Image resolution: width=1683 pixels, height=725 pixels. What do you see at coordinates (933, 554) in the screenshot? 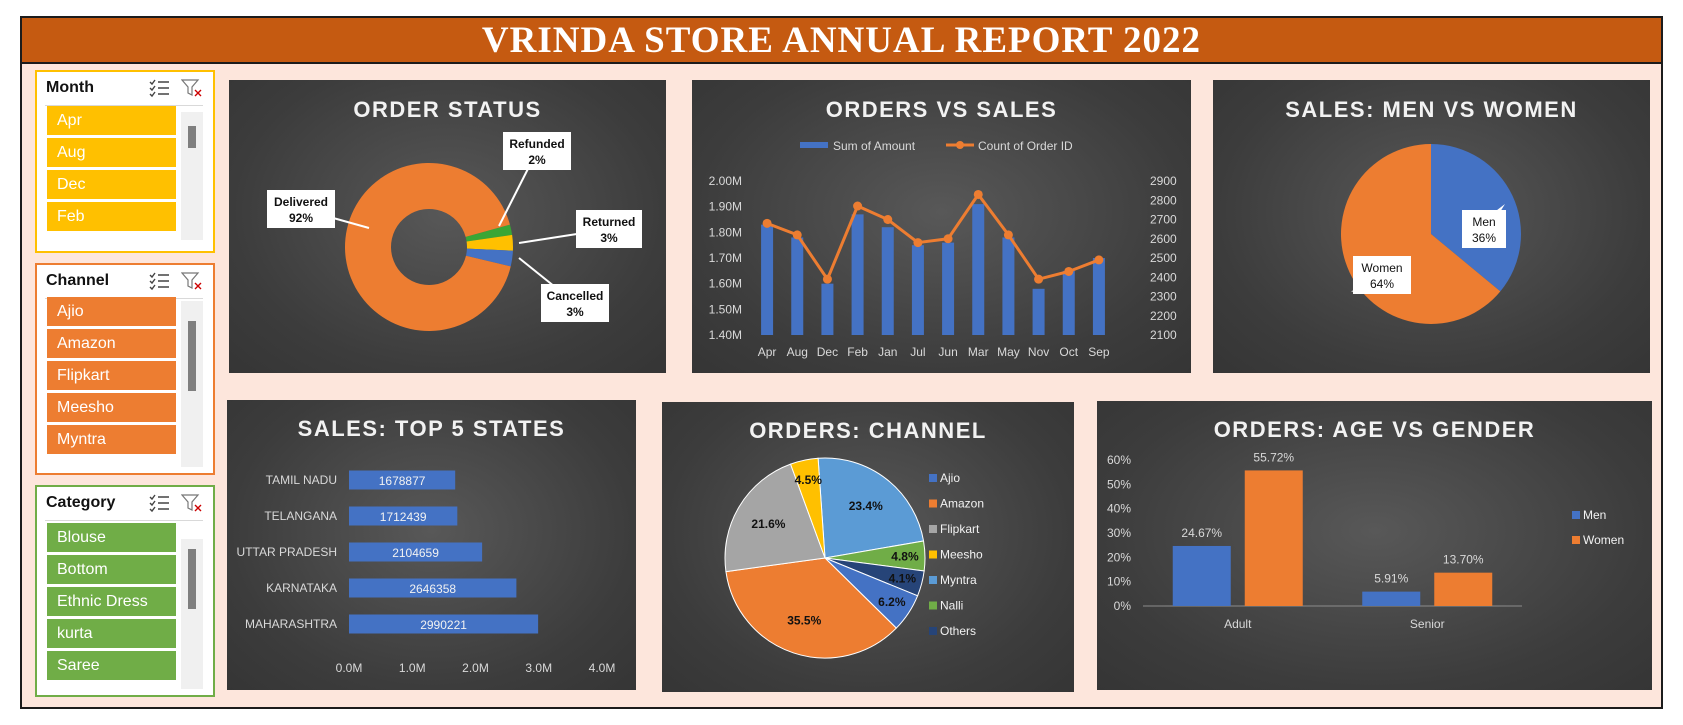
I see `legend-swatch-meesho` at bounding box center [933, 554].